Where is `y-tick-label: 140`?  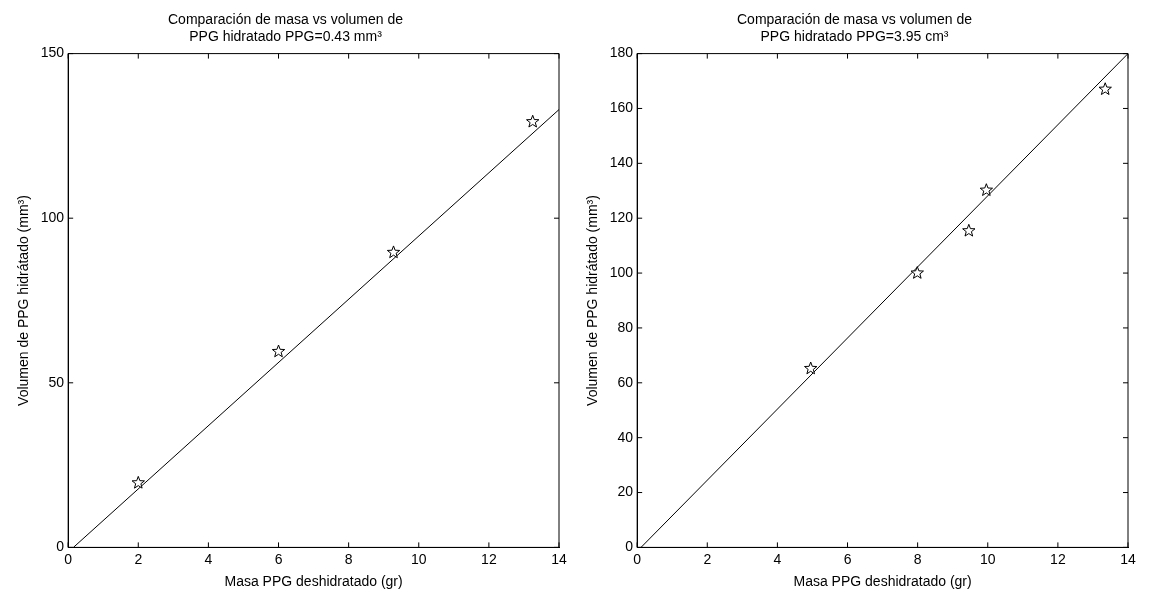
y-tick-label: 140 is located at coordinates (621, 162).